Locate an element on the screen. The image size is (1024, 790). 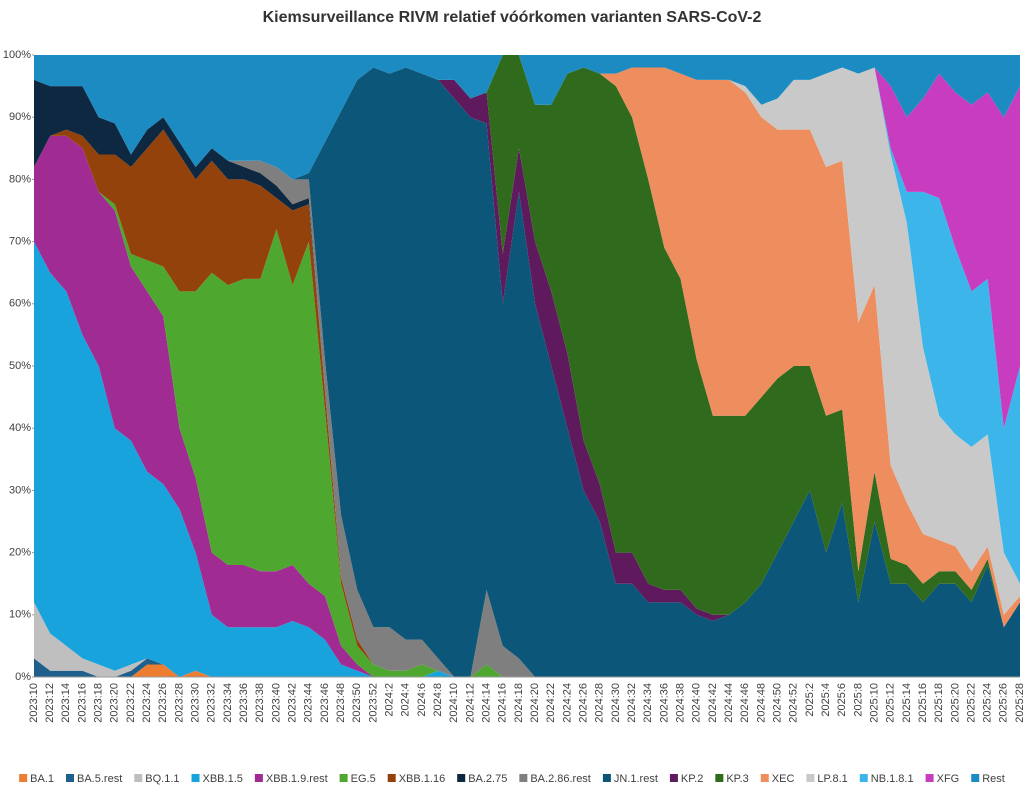
x-tick-label: 2024:32 is located at coordinates (632, 703).